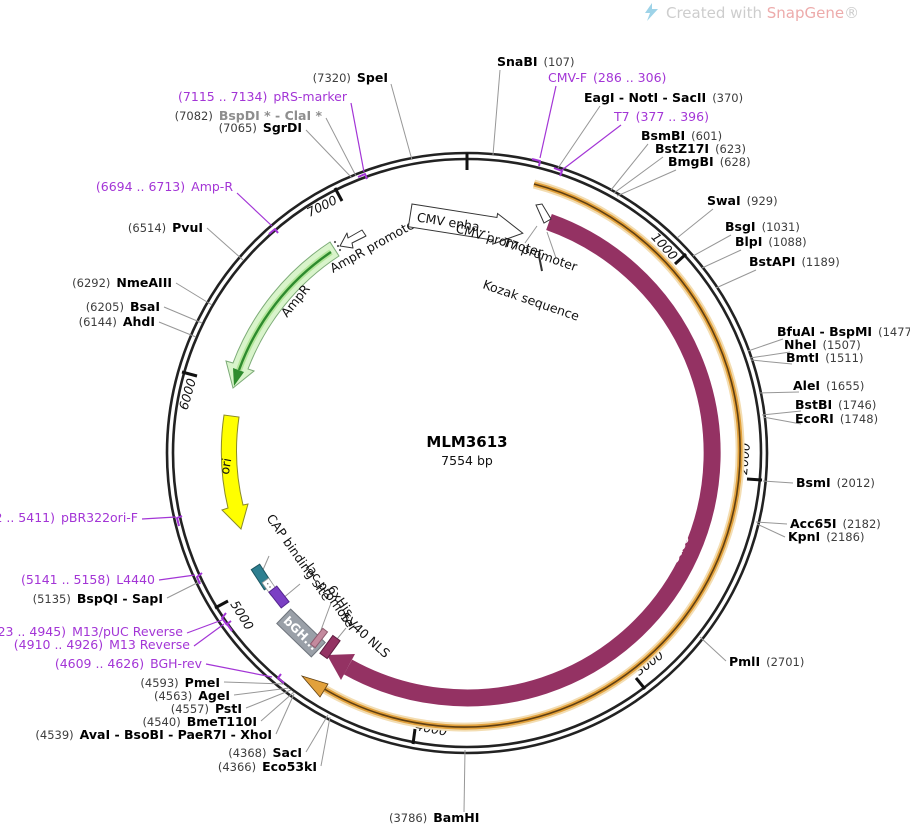 Image resolution: width=910 pixels, height=827 pixels. I want to click on ampr-tail-dots, so click(337, 246).